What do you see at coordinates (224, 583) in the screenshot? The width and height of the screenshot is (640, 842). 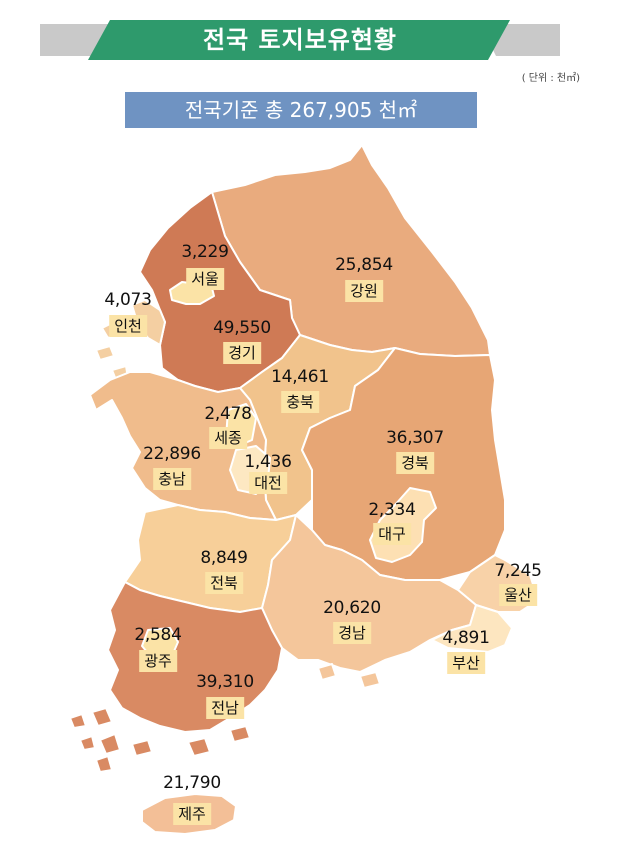 I see `jeonbuk-label: 전북` at bounding box center [224, 583].